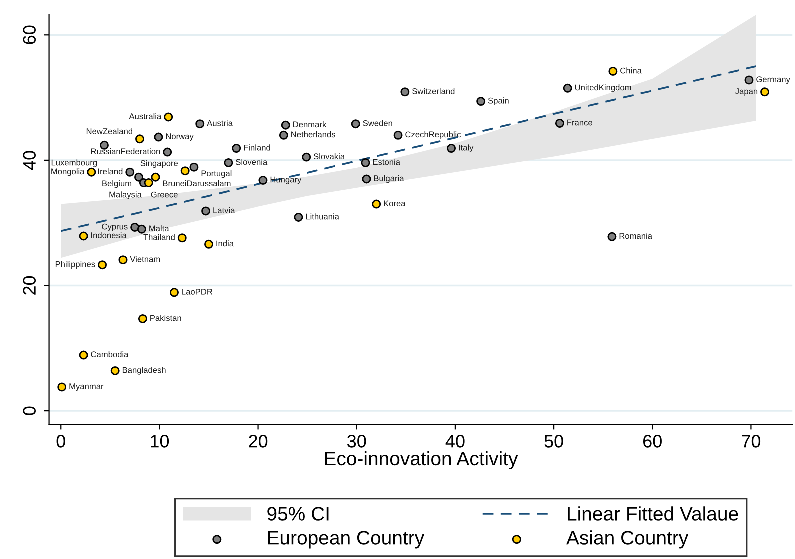 This screenshot has height=559, width=795. What do you see at coordinates (217, 174) in the screenshot?
I see `data-label: Portugal` at bounding box center [217, 174].